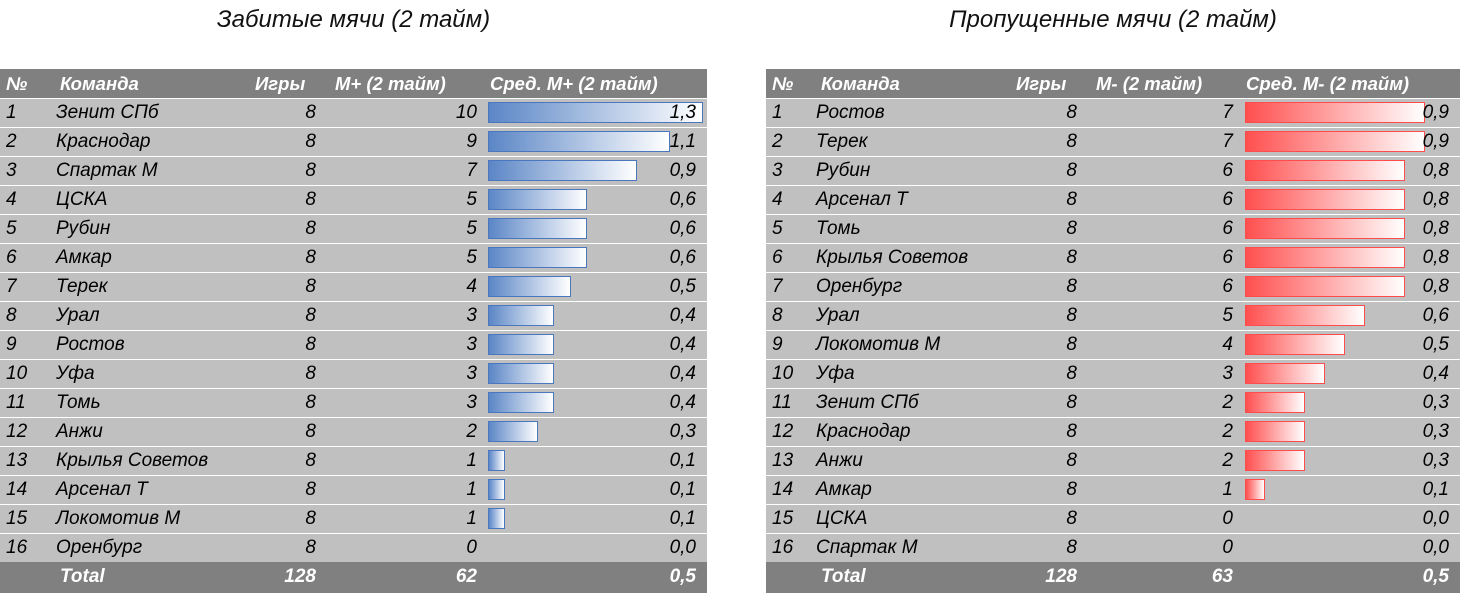 This screenshot has height=593, width=1460. What do you see at coordinates (1113, 112) in the screenshot?
I see `table-row: 1 Ростов 8 7 0,9` at bounding box center [1113, 112].